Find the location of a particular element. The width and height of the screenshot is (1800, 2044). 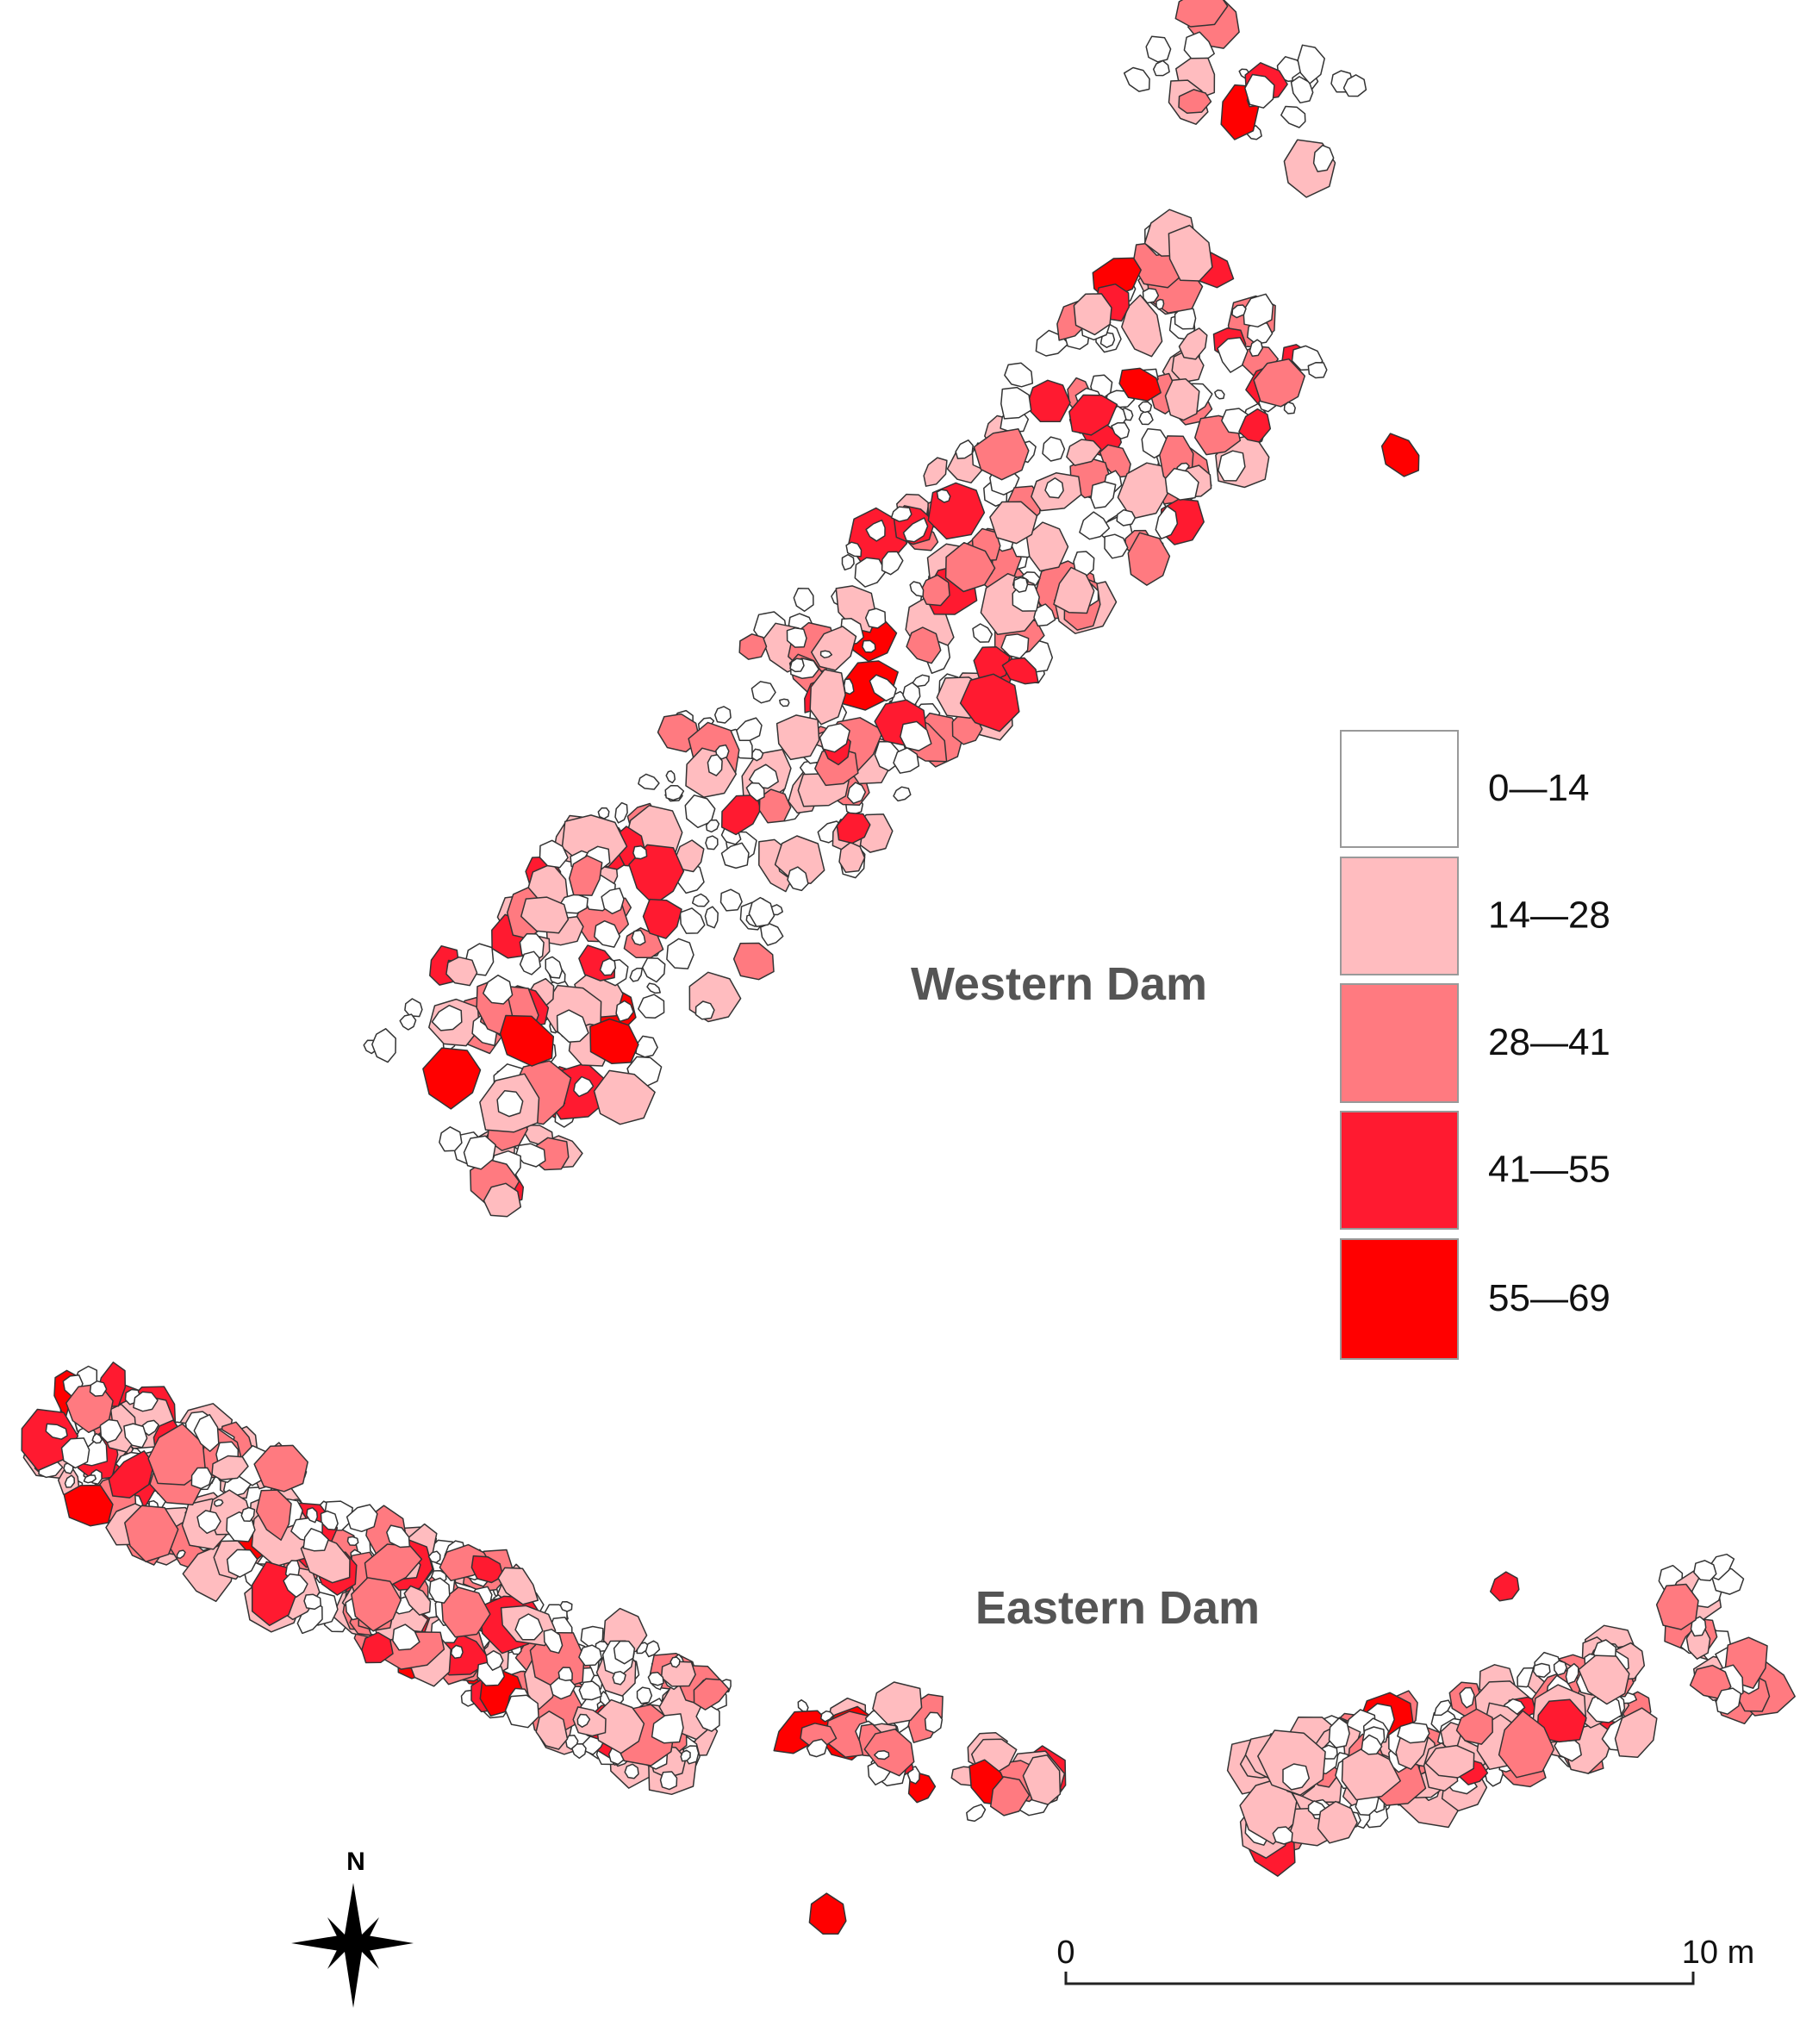

legend-label: 41—55 is located at coordinates (1549, 1170).